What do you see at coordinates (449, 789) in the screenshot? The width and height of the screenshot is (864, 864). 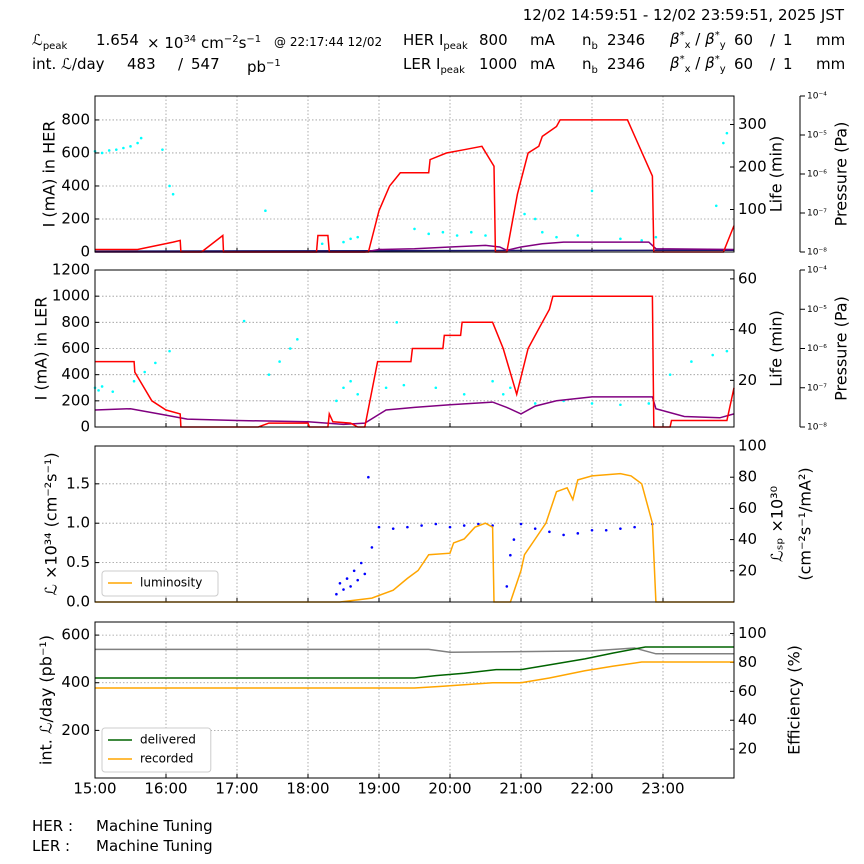 I see `x-tick-label: 20:00` at bounding box center [449, 789].